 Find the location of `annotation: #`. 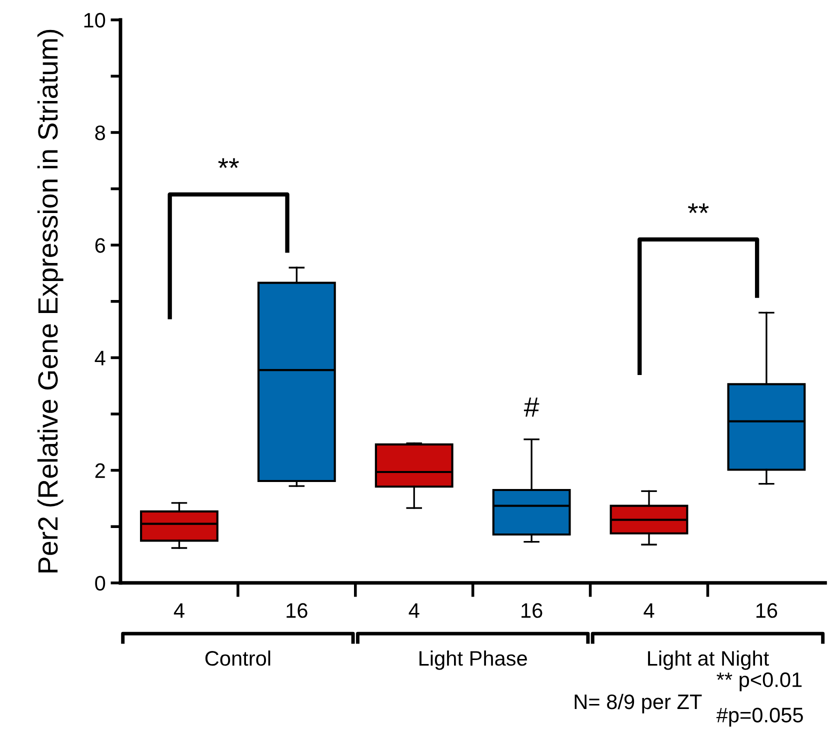

annotation: # is located at coordinates (532, 407).